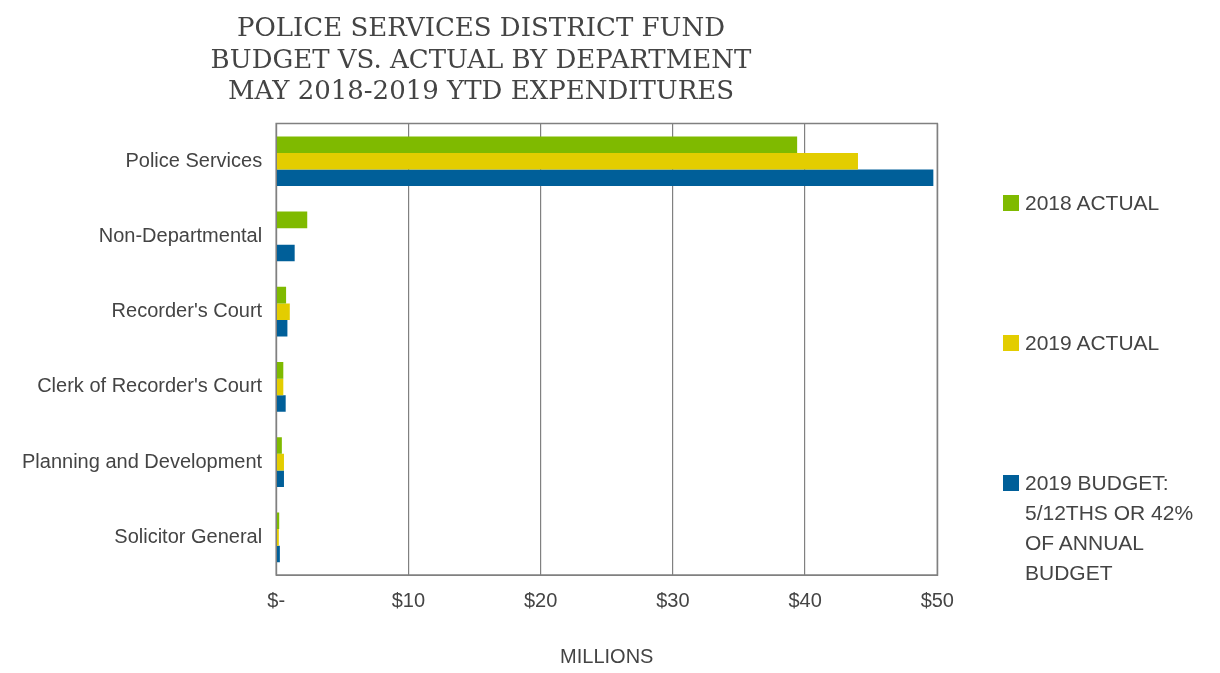 The width and height of the screenshot is (1220, 673). Describe the element at coordinates (1110, 528) in the screenshot. I see `legend-label: 2019 BUDGET: 5/12THS OR 42% OF ANNUAL BUDGET` at that location.